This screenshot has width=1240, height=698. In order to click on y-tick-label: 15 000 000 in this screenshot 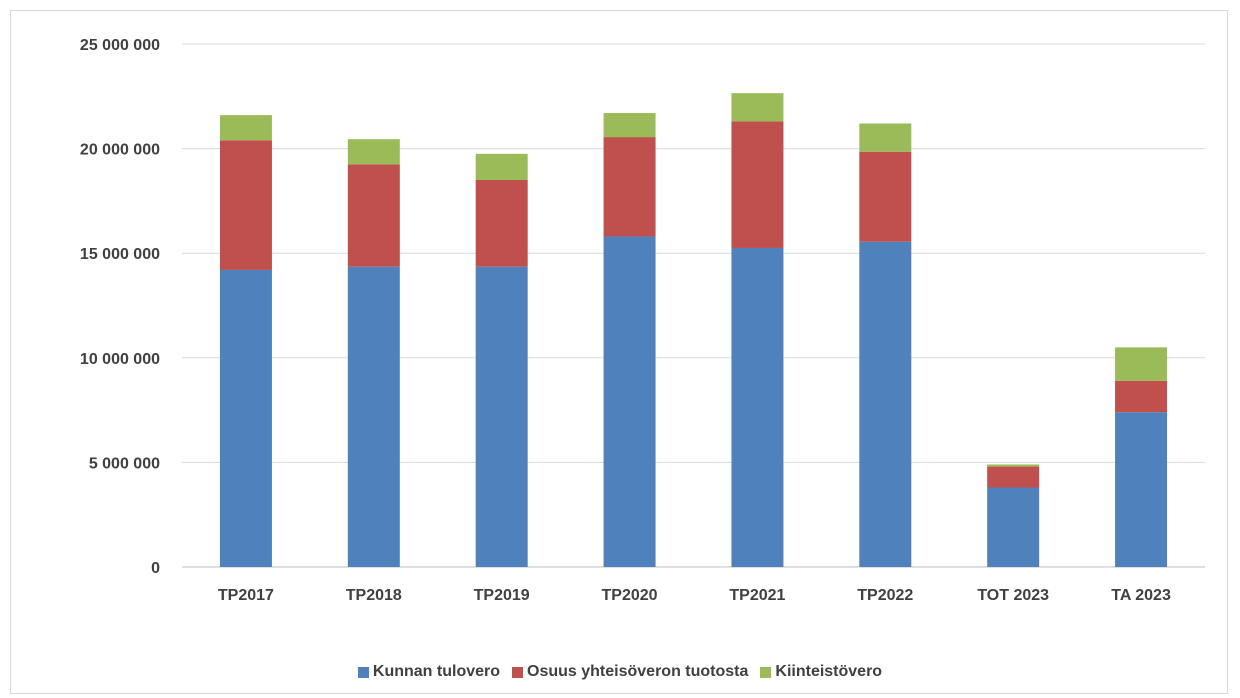, I will do `click(120, 254)`.